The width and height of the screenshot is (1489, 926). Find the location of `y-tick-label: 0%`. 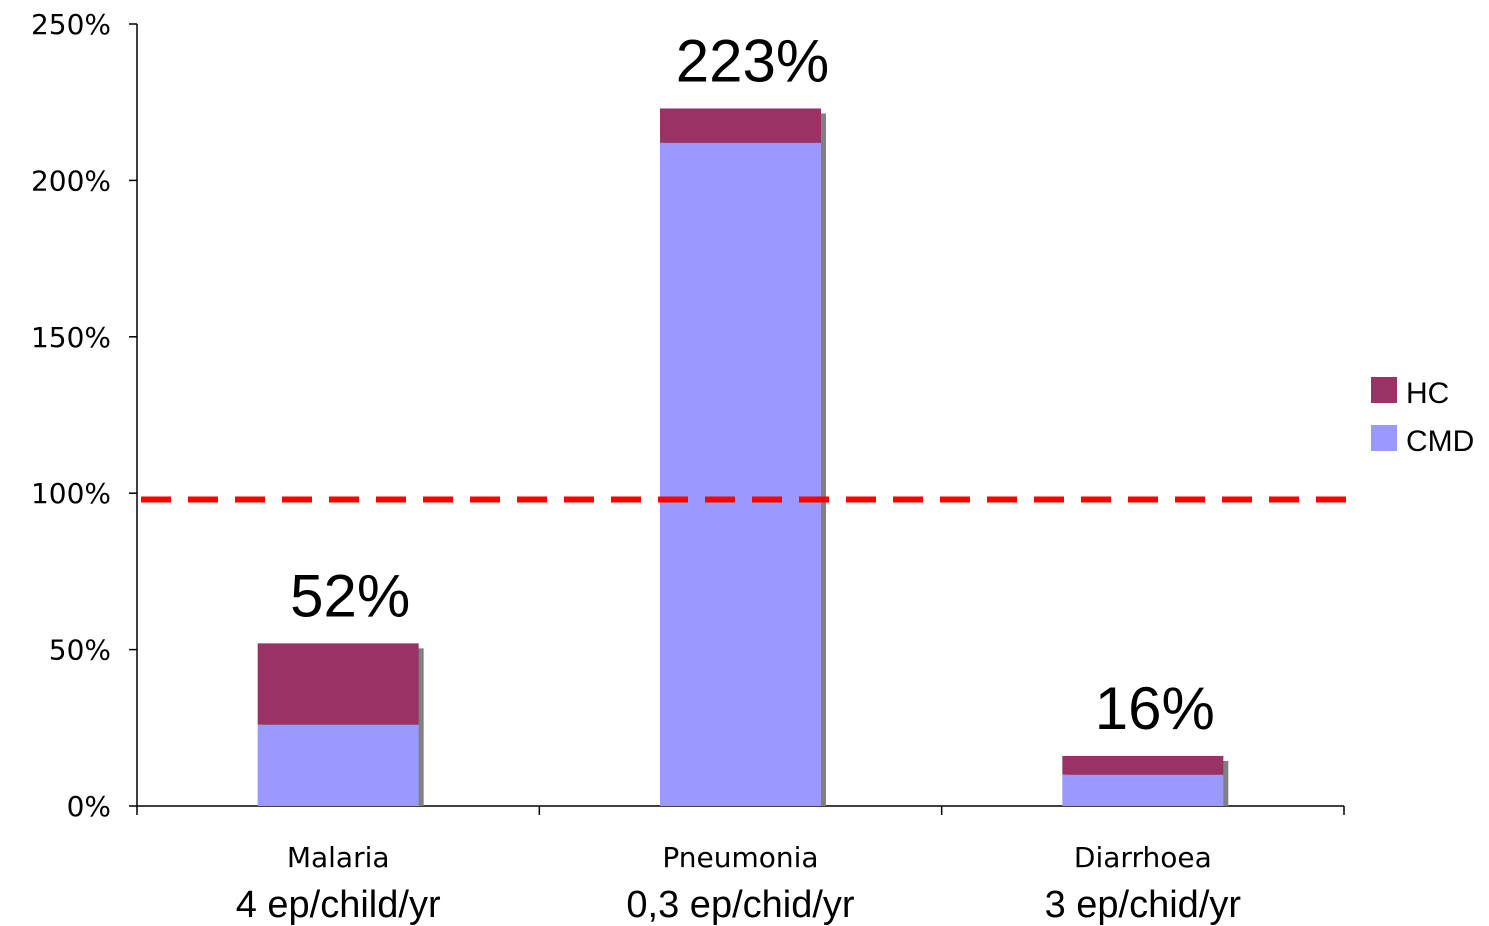

y-tick-label: 0% is located at coordinates (89, 806).